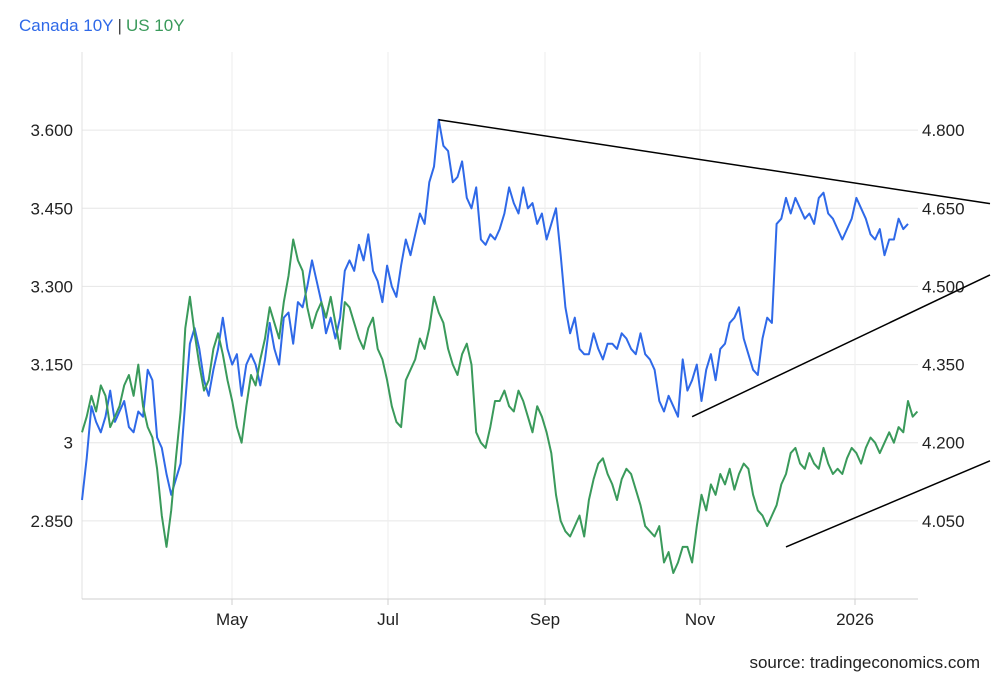 The width and height of the screenshot is (994, 678). What do you see at coordinates (155, 25) in the screenshot?
I see `legend-us-10y: US 10Y` at bounding box center [155, 25].